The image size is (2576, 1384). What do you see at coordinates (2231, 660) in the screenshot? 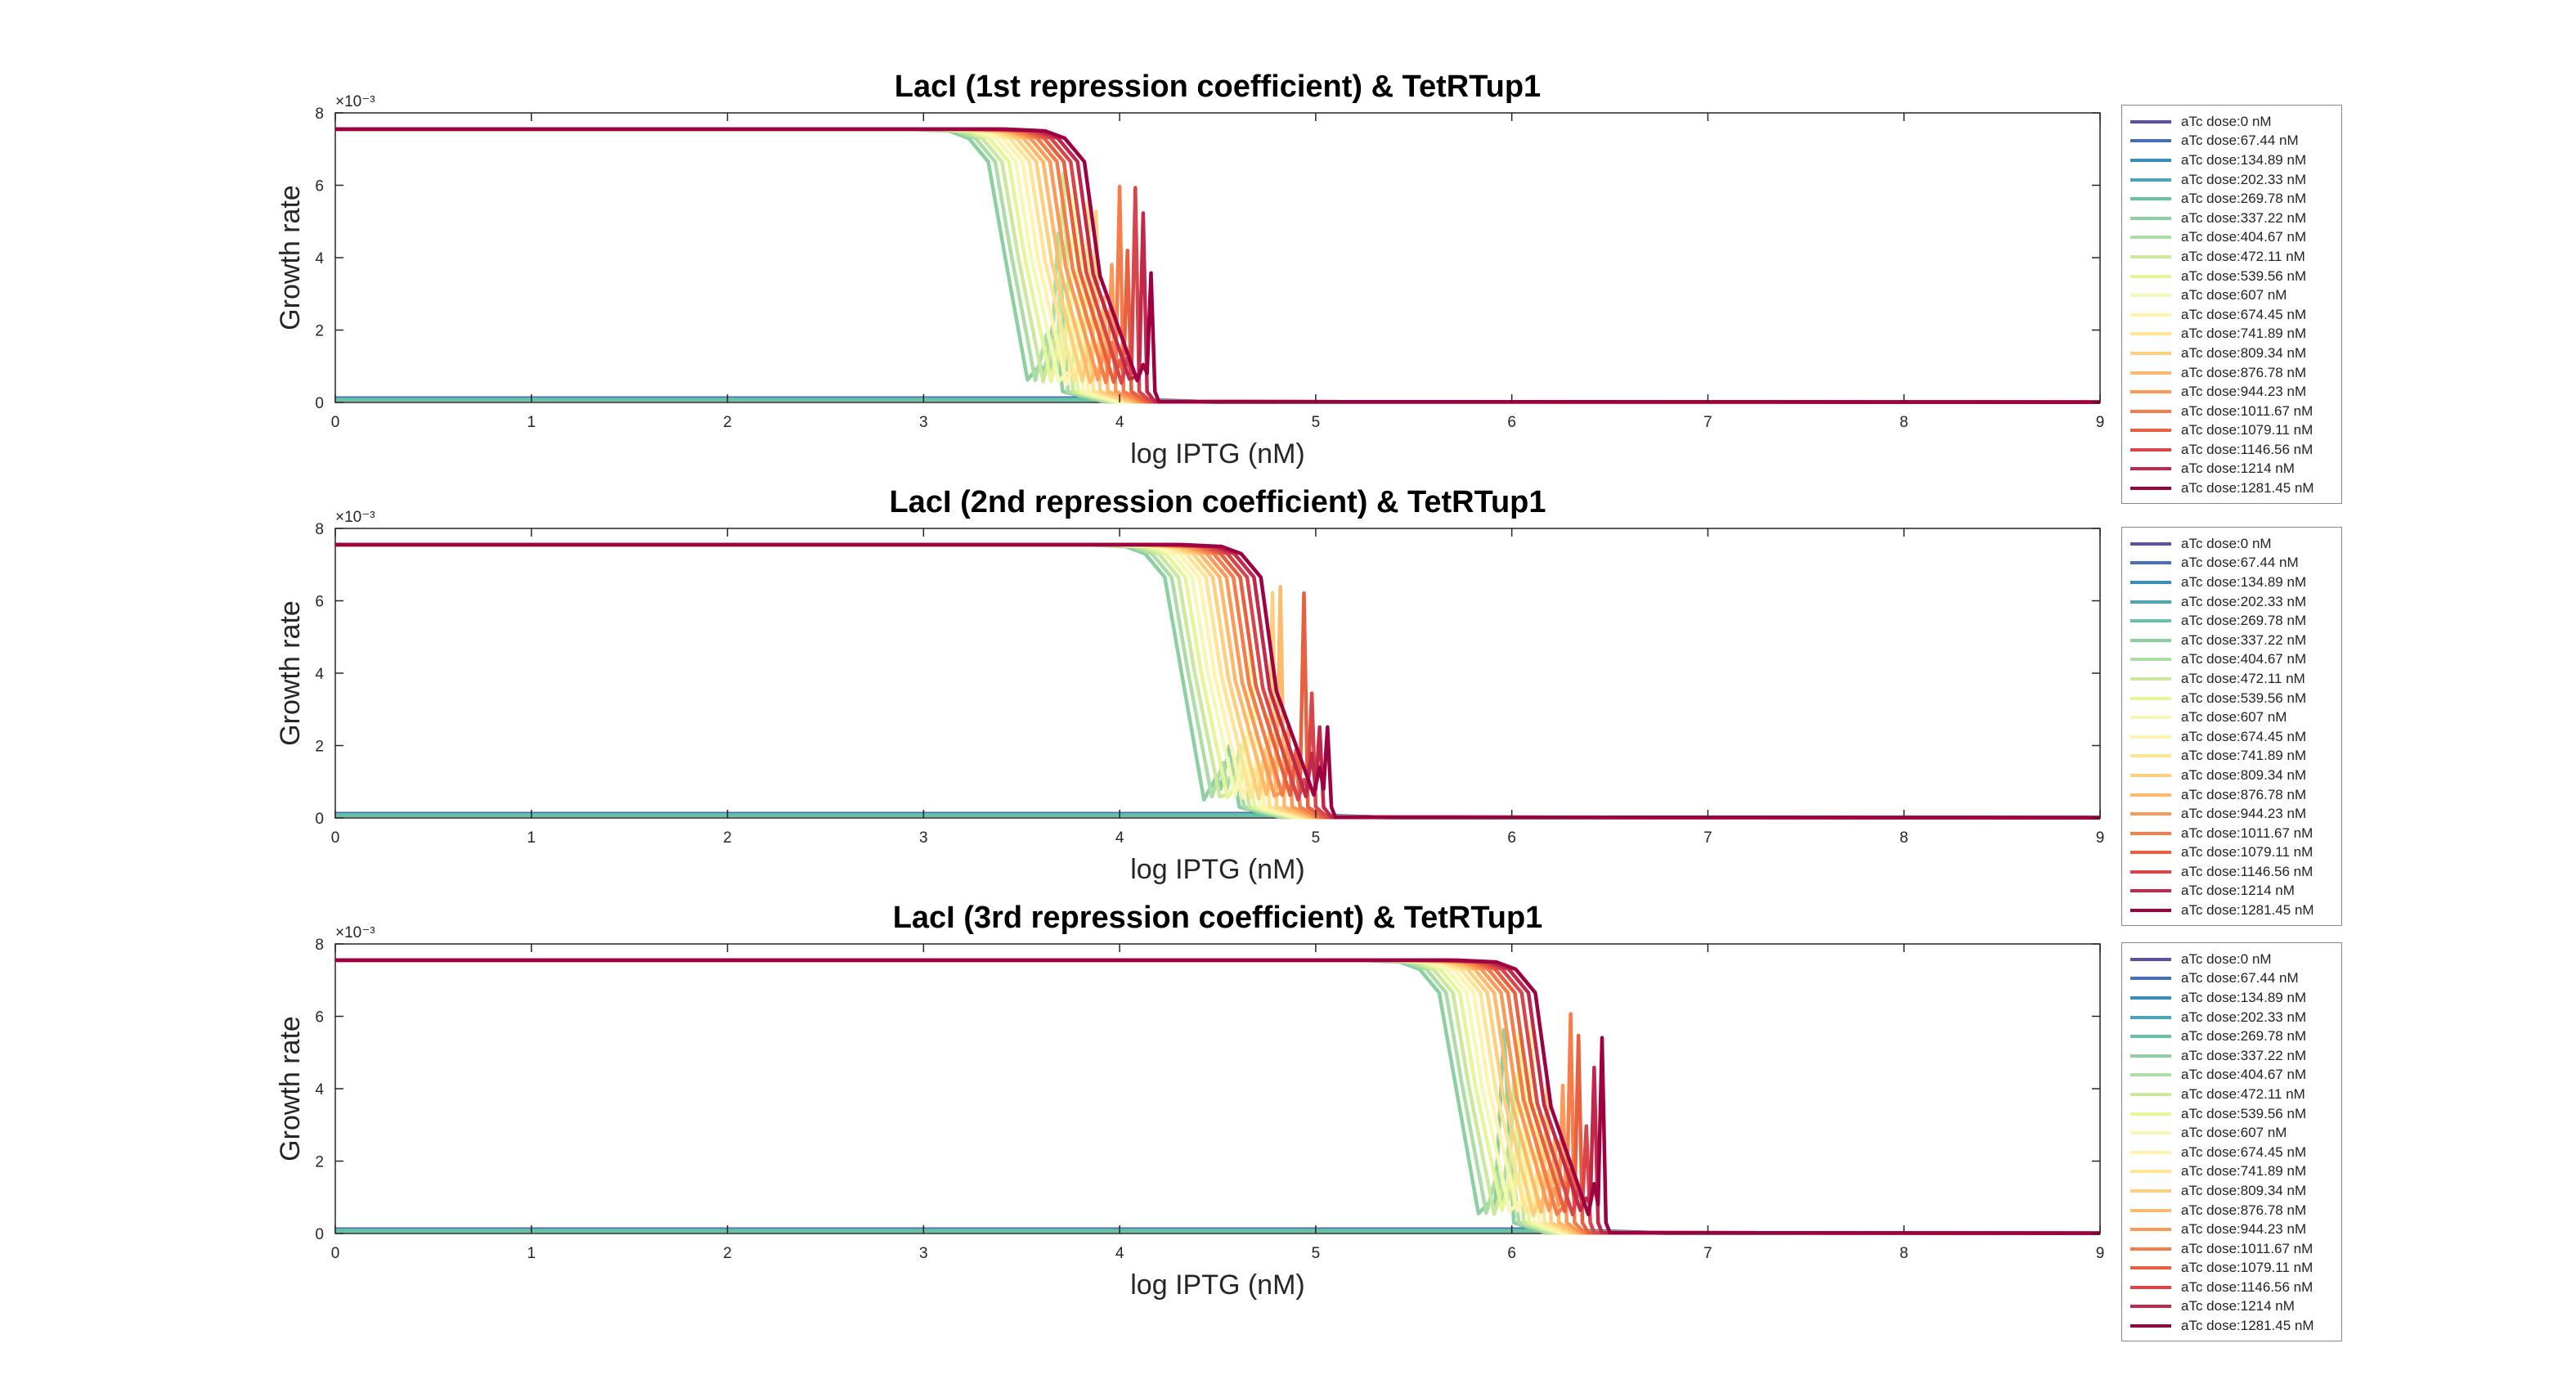
I see `legend-item: aTc dose:404.67 nM` at bounding box center [2231, 660].